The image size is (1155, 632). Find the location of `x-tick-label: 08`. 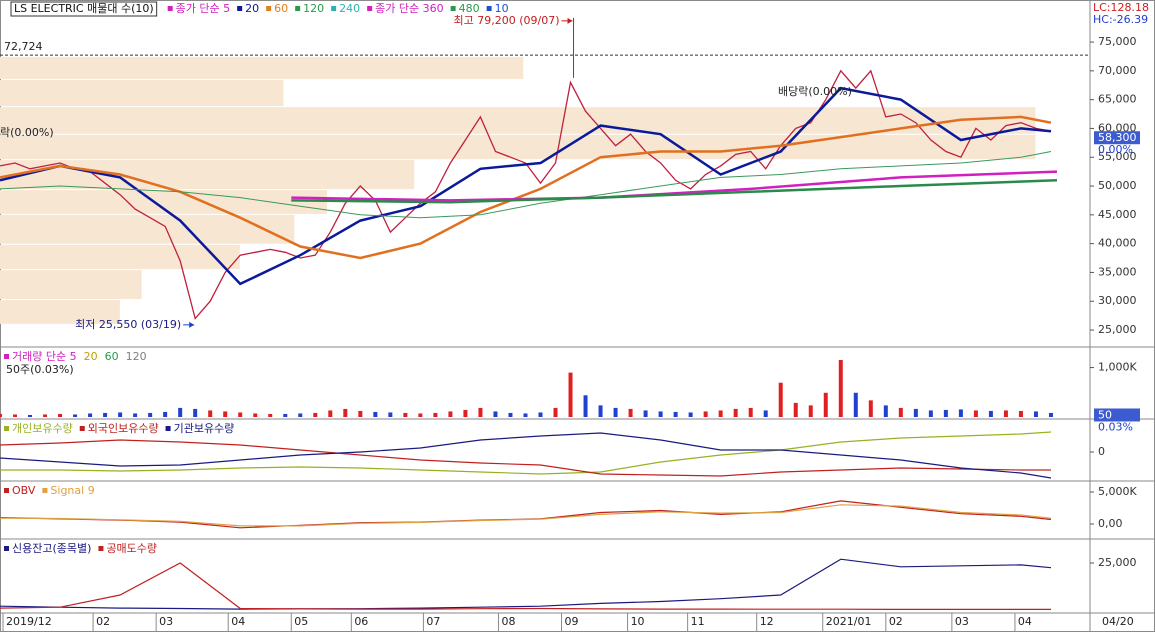

x-tick-label: 08 is located at coordinates (508, 621).